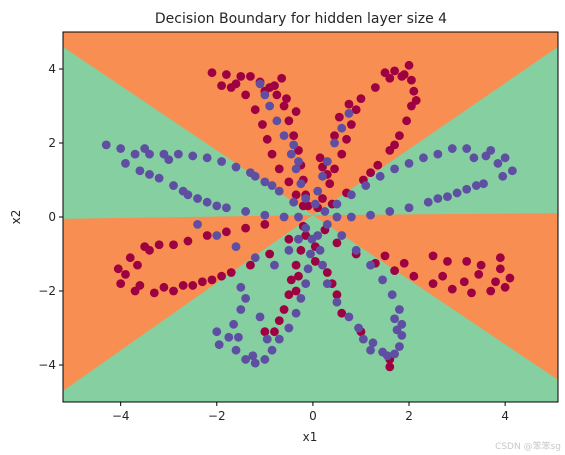 This screenshot has width=565, height=455. I want to click on y-tick-label: 0, so click(52, 217).